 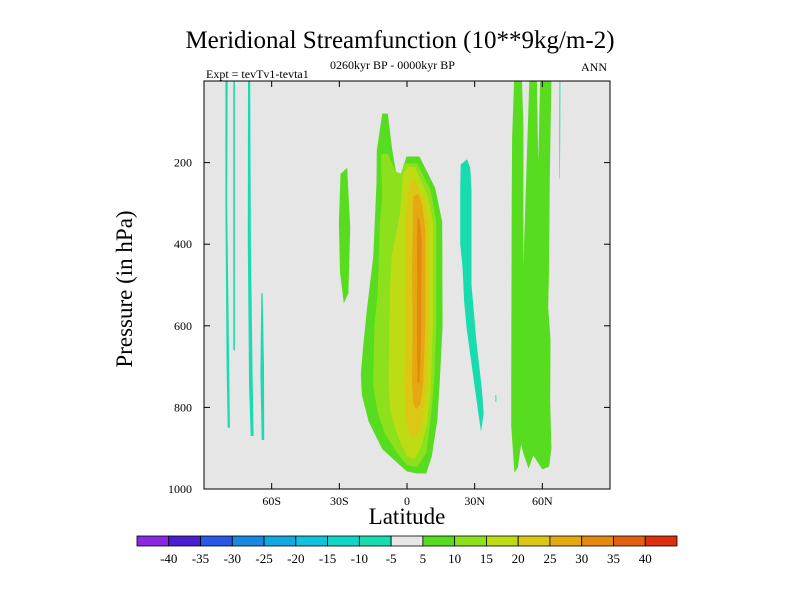 I want to click on colorbar-label: -25, so click(x=263, y=558).